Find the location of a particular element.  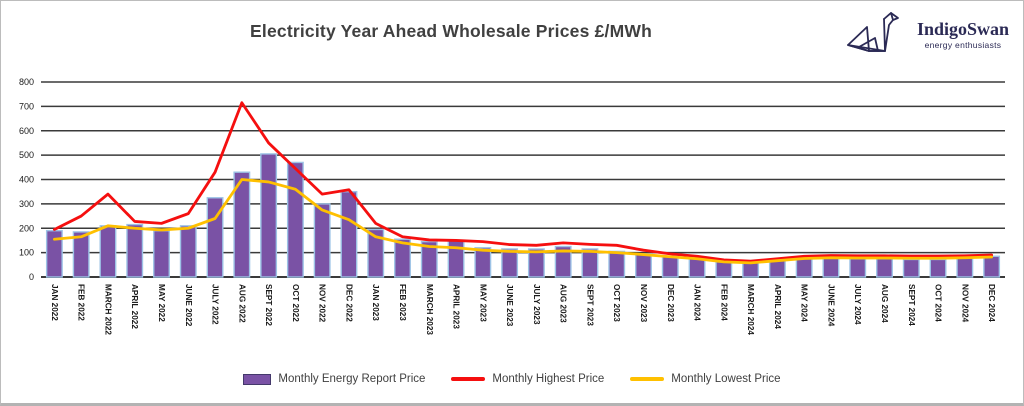

legend-item: Monthly Highest Price is located at coordinates (527, 379).